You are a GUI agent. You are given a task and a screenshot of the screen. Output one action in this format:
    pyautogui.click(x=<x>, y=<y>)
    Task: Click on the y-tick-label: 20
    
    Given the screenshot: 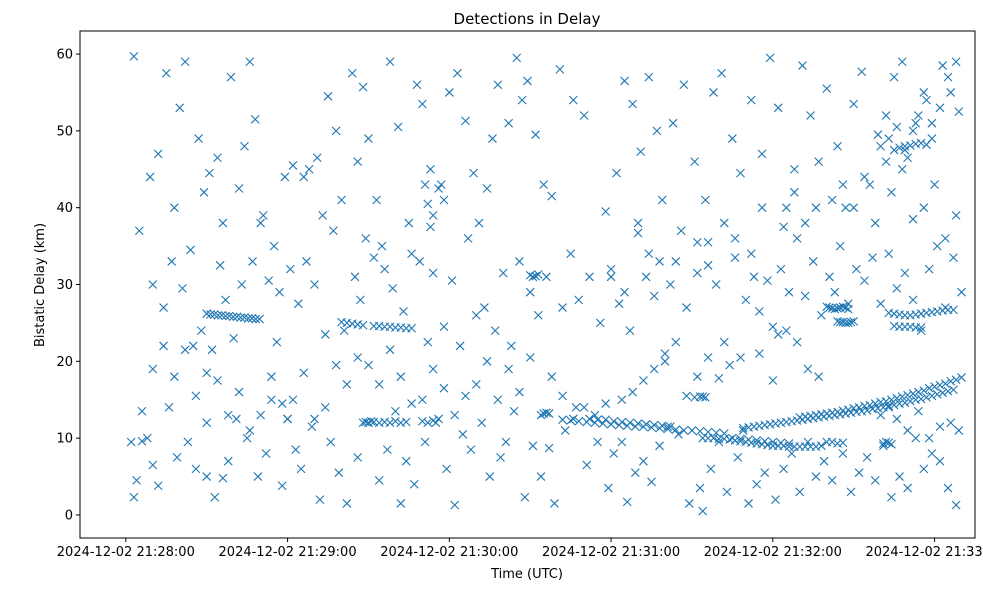 What is the action you would take?
    pyautogui.click(x=64, y=362)
    